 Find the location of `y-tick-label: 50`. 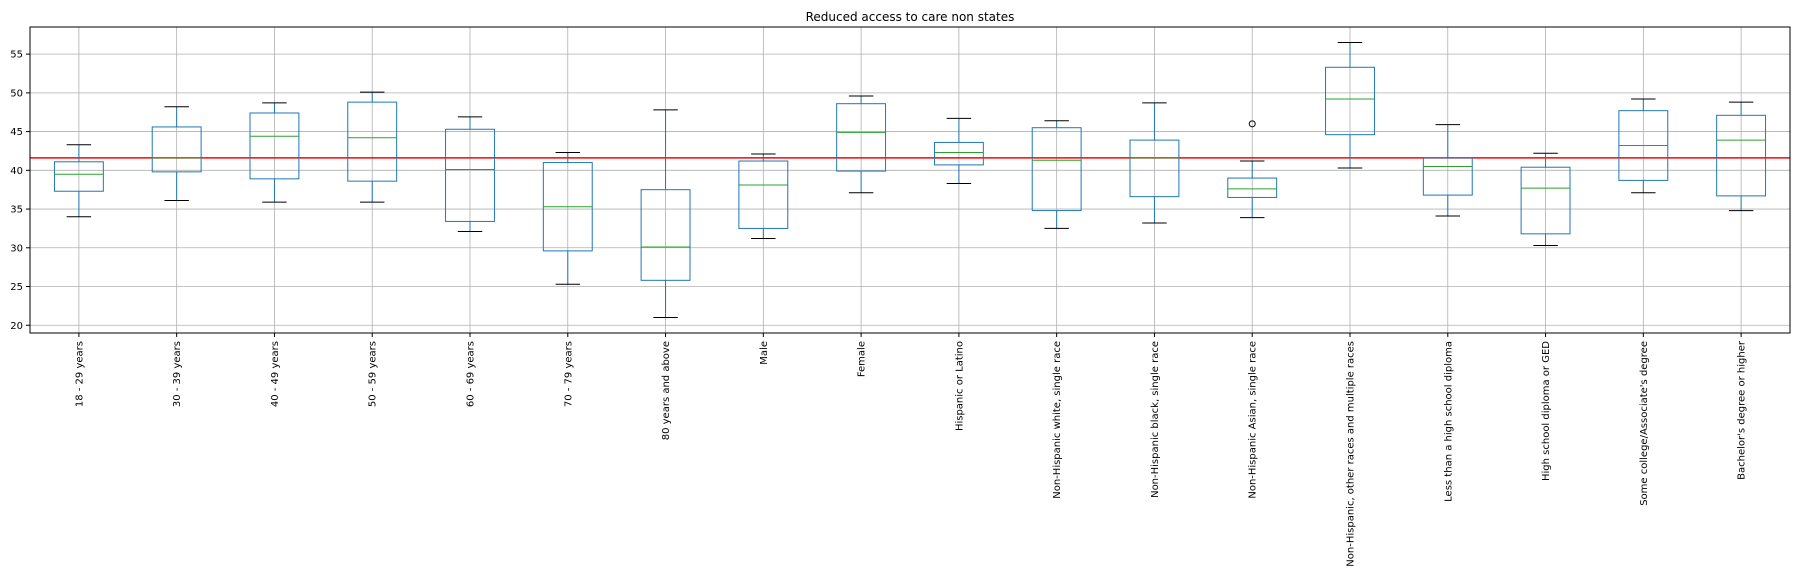

y-tick-label: 50 is located at coordinates (16, 93).